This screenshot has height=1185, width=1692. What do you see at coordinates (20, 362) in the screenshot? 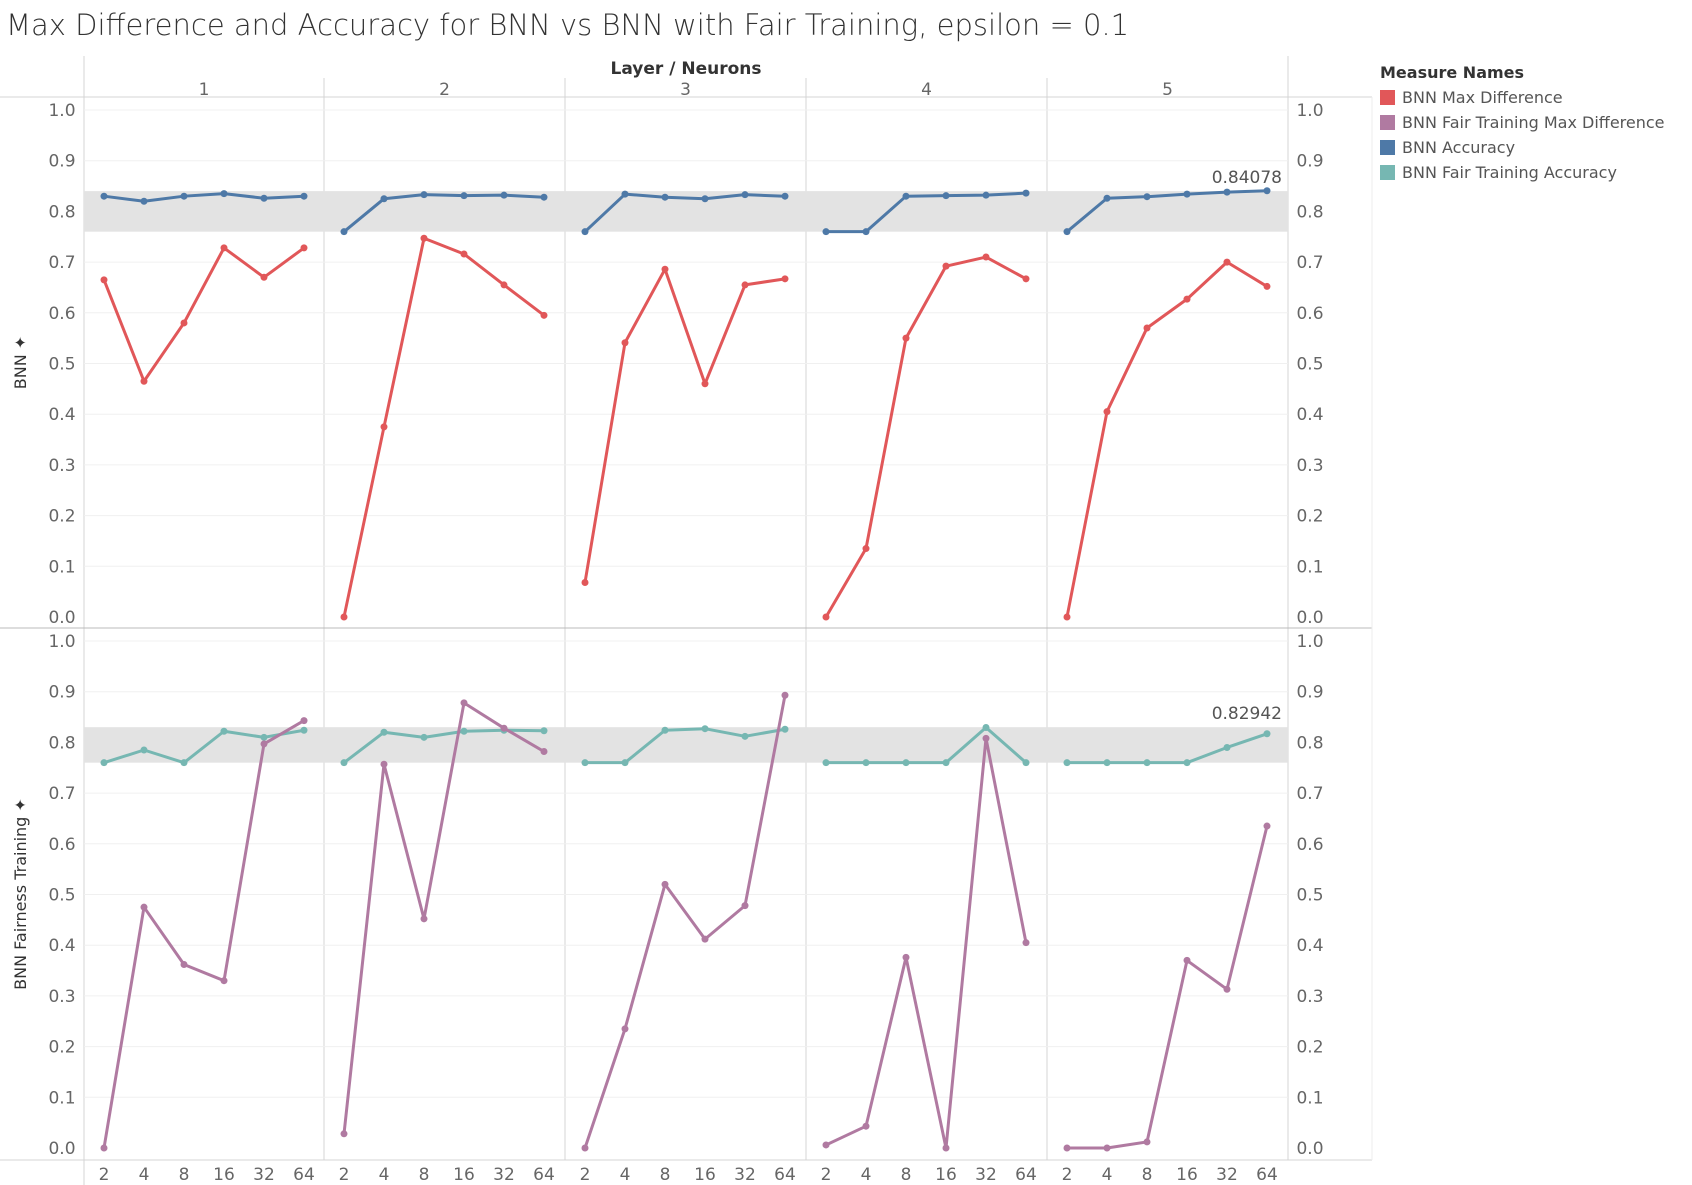
I see `row-label: BNN ✦` at bounding box center [20, 362].